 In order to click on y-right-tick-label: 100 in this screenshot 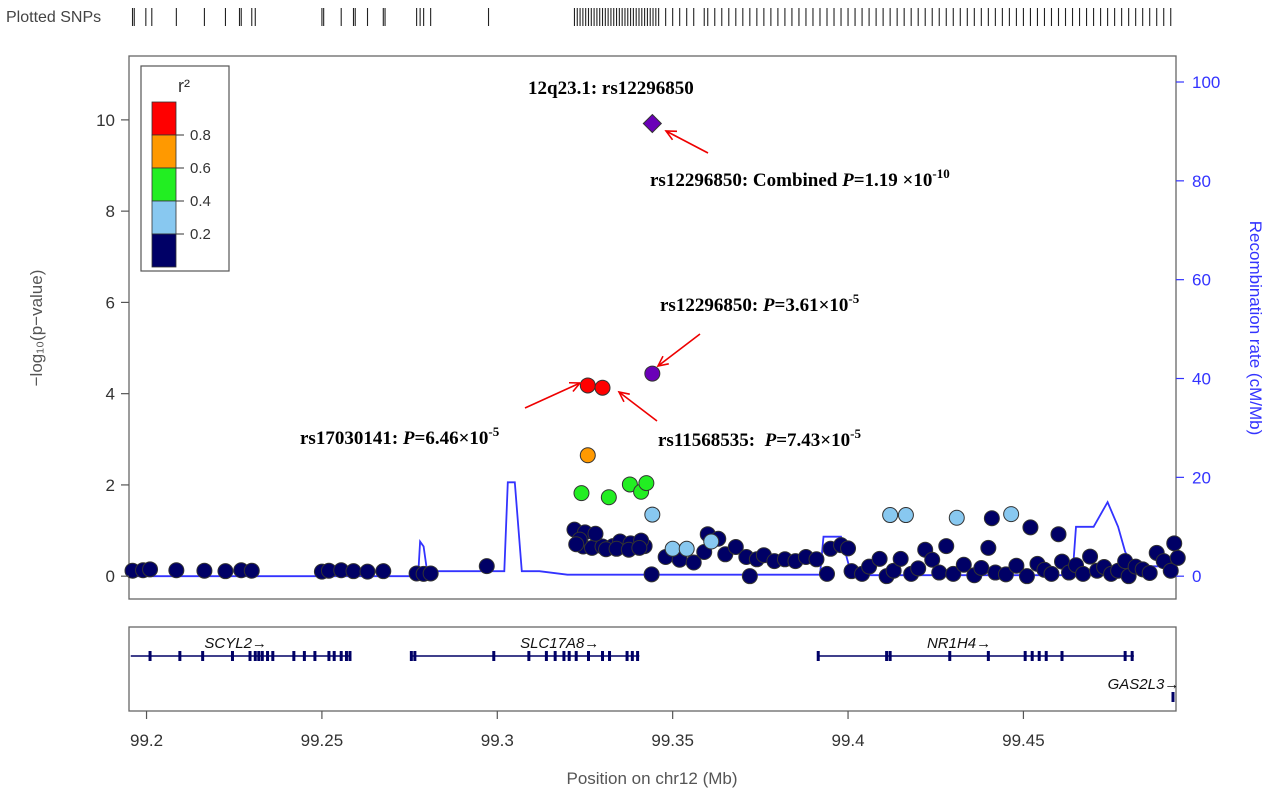, I will do `click(1206, 82)`.